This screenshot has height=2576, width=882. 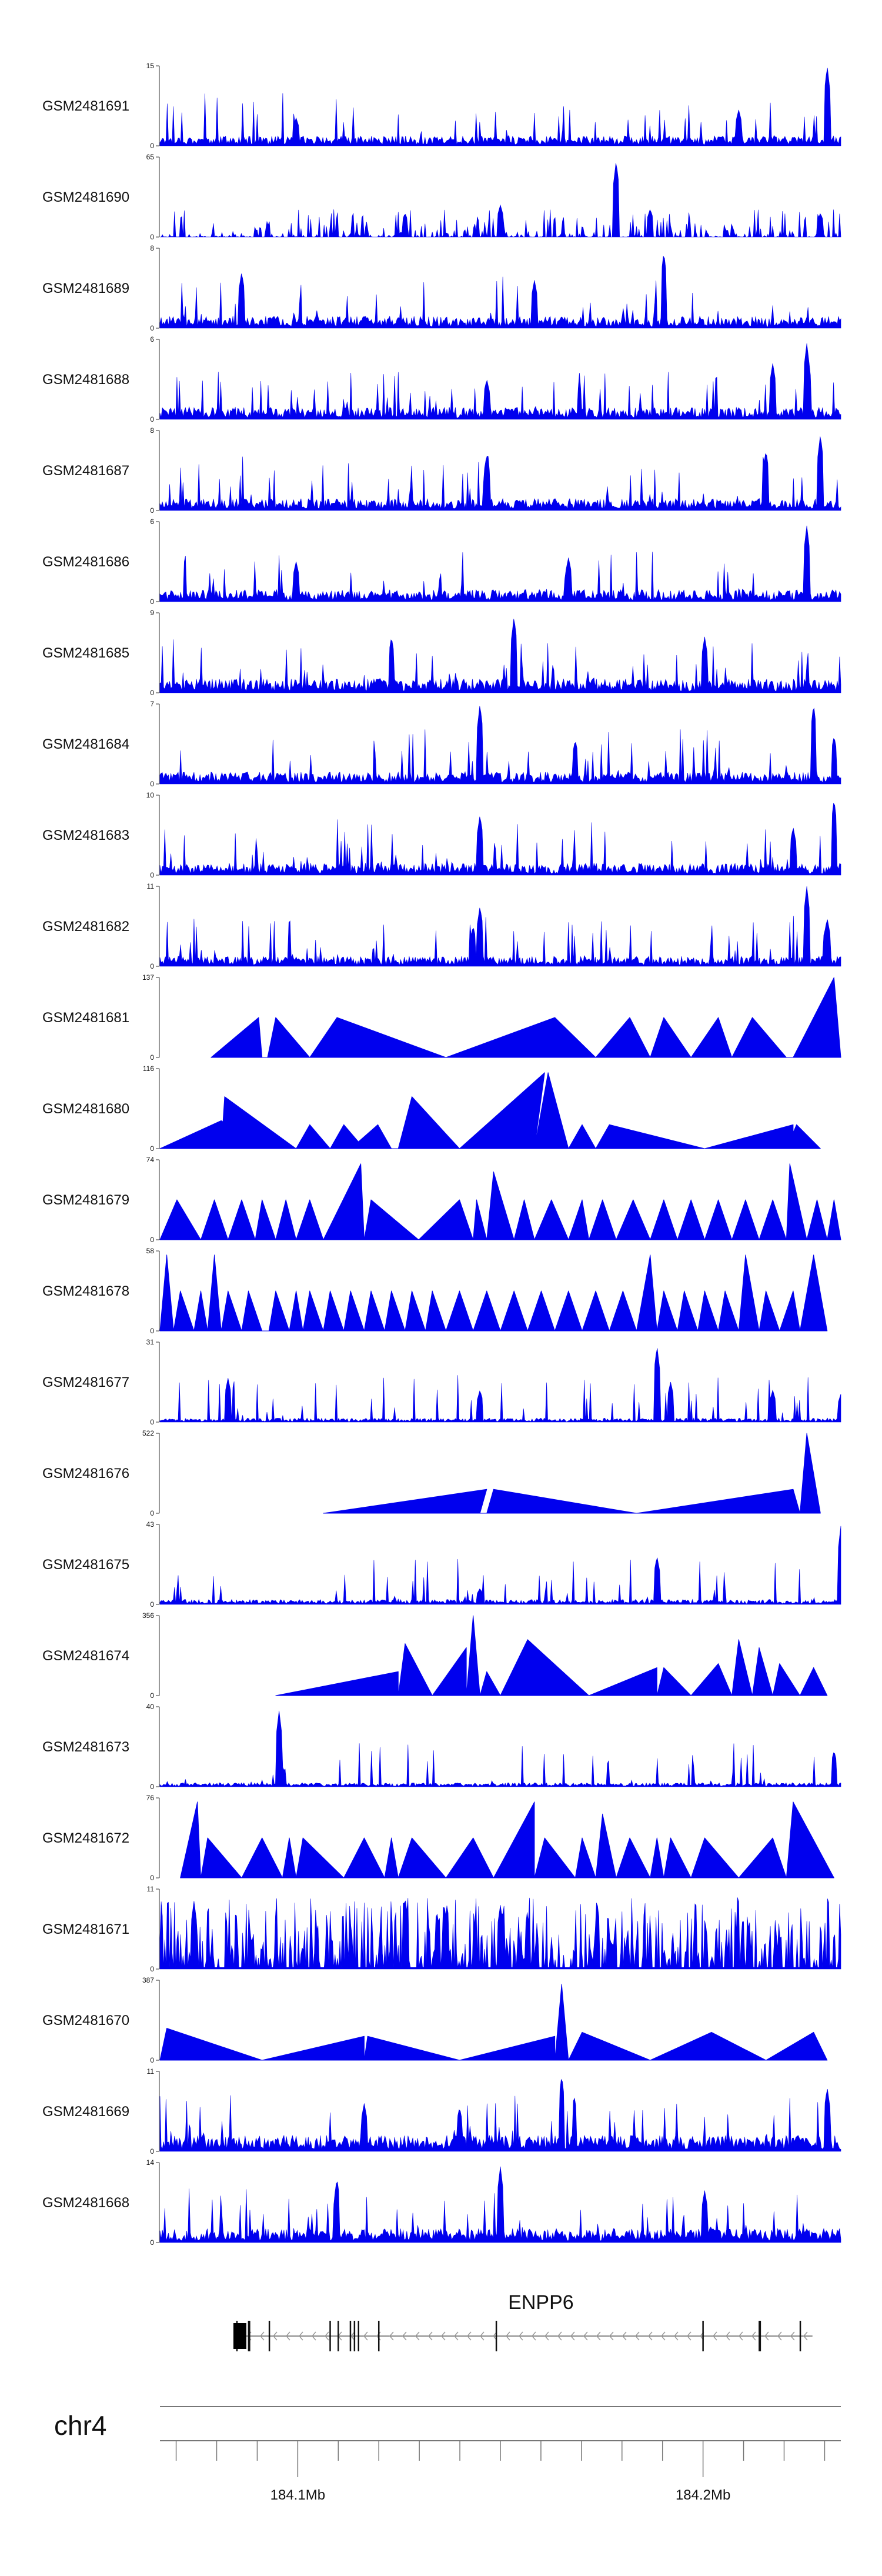 What do you see at coordinates (85, 562) in the screenshot?
I see `track-label: GSM2481686` at bounding box center [85, 562].